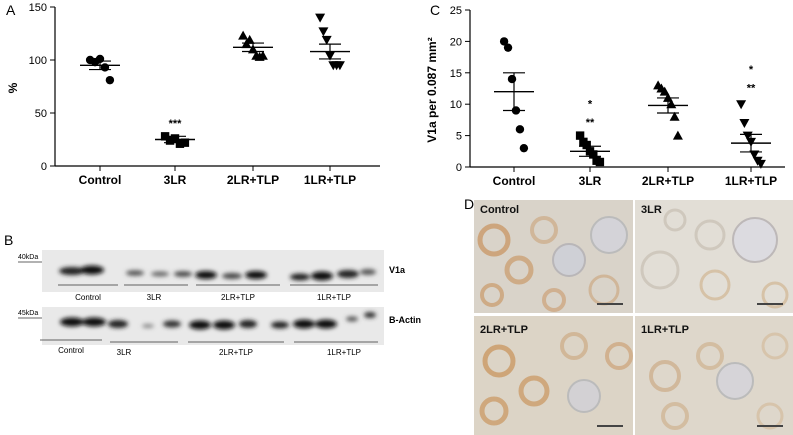 Image resolution: width=793 pixels, height=435 pixels. What do you see at coordinates (334, 297) in the screenshot?
I see `blot-v1a-group-1lr: 1LR+TLP` at bounding box center [334, 297].